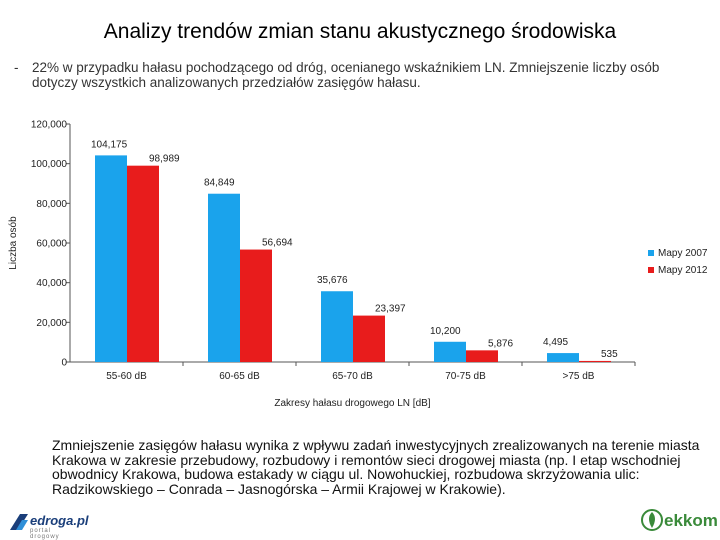 The image size is (720, 540). What do you see at coordinates (683, 253) in the screenshot?
I see `legend-label: Mapy 2007` at bounding box center [683, 253].